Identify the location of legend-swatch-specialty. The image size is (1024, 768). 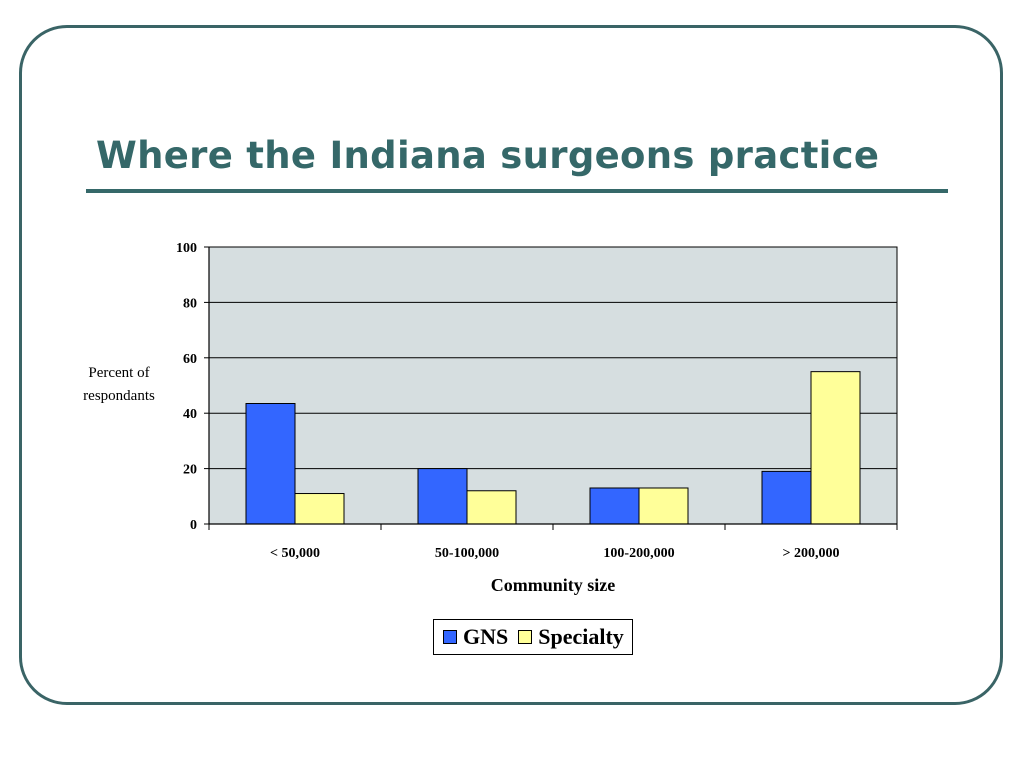
(525, 637).